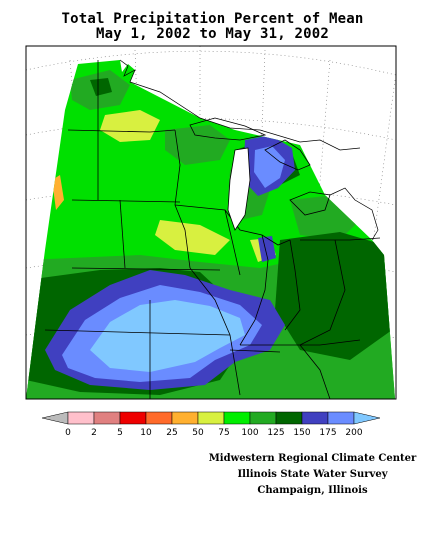 Image resolution: width=425 pixels, height=550 pixels. I want to click on legend-label: 10, so click(146, 433).